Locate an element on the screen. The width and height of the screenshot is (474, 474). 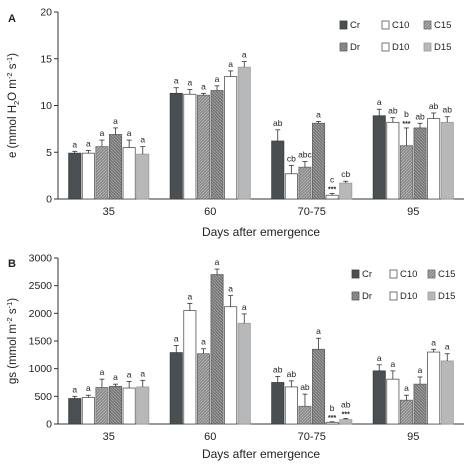
y-axis-label-part: e (mmol H is located at coordinates (13, 131).